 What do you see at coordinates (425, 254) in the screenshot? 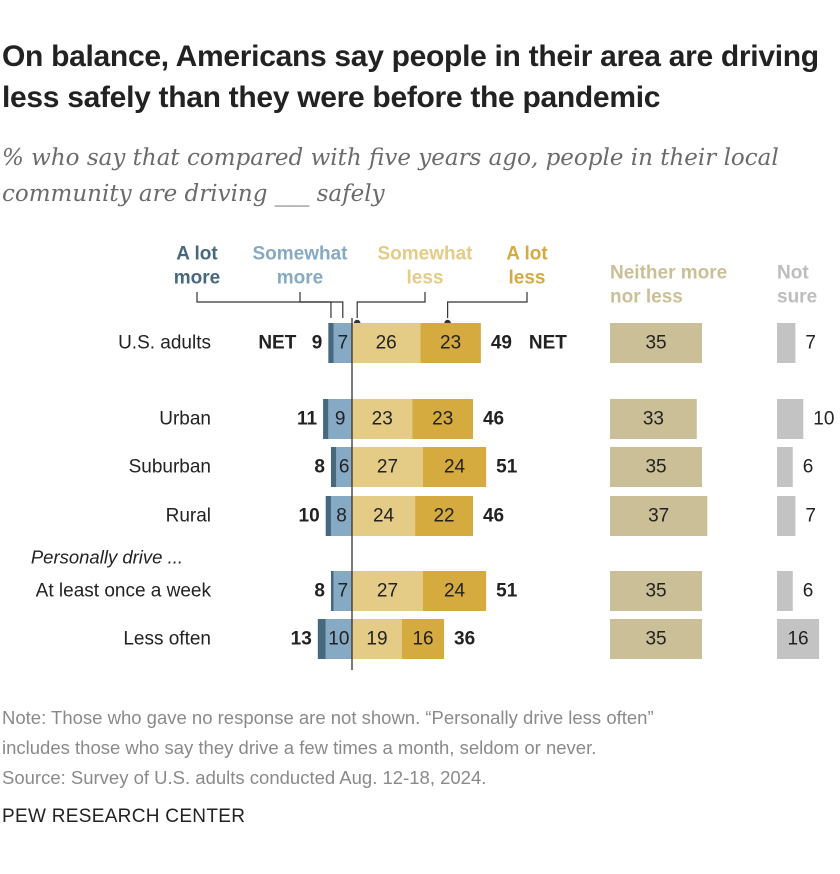
I see `legend-label-somewhat-less: Somewhat` at bounding box center [425, 254].